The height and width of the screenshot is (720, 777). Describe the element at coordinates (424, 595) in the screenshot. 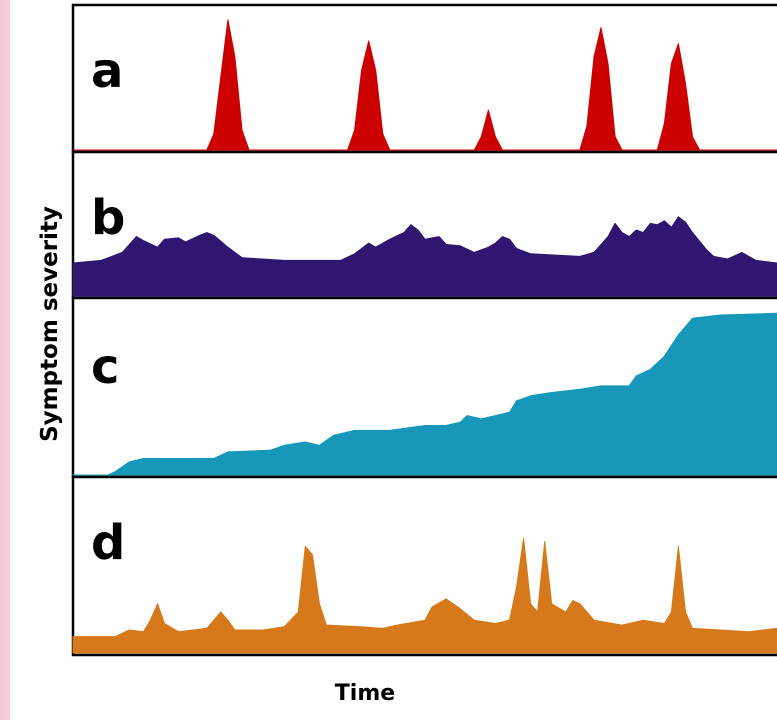

I see `series-area-d` at that location.